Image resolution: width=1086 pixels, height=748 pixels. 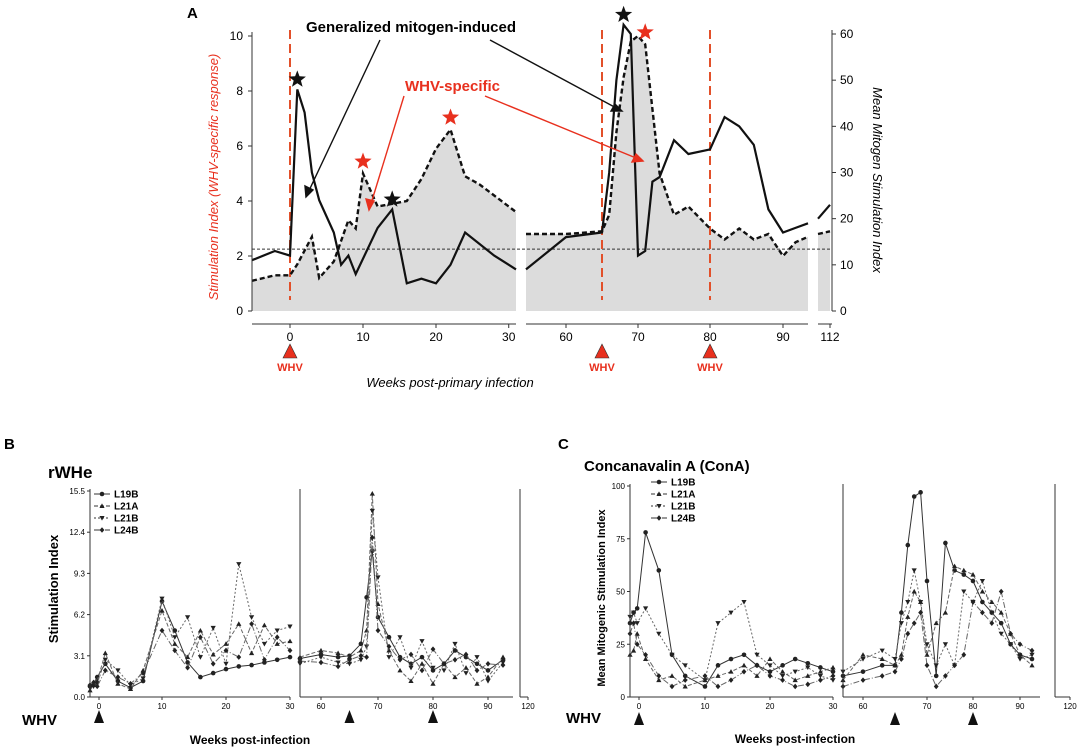 I want to click on y-tick-label-right: 0, so click(x=843, y=311).